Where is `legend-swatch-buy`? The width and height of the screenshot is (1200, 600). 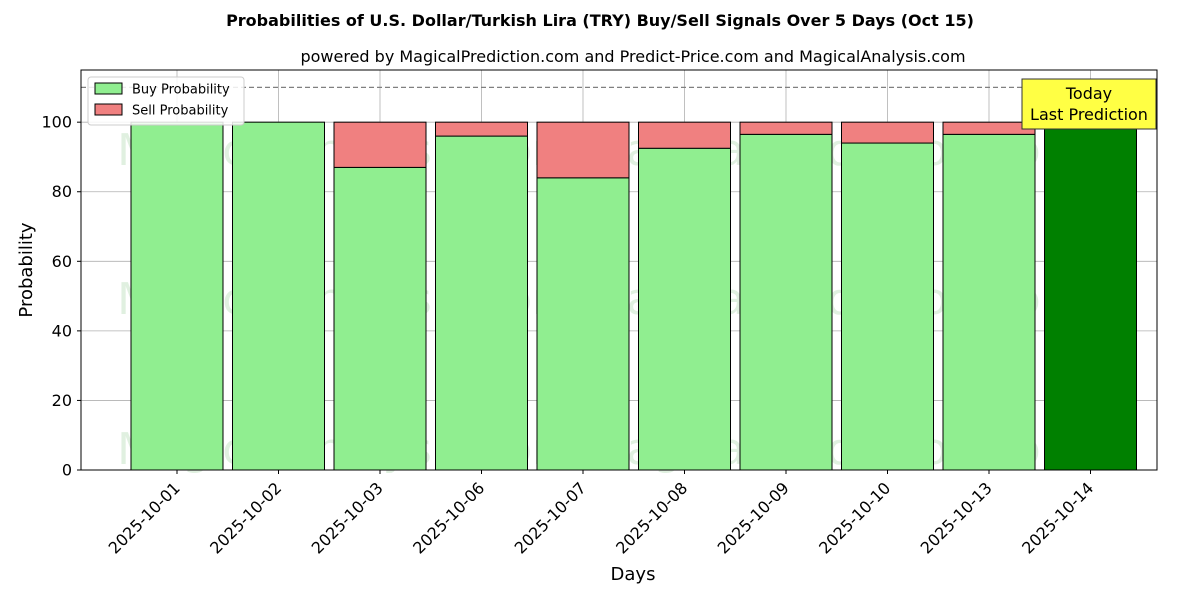 legend-swatch-buy is located at coordinates (108, 88).